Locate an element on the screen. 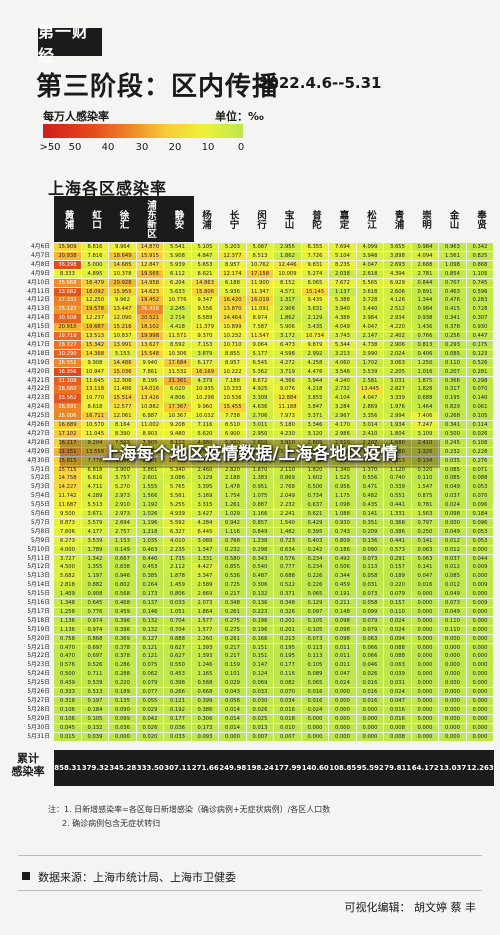 The width and height of the screenshot is (500, 935). heatmap-cell: 4.738 is located at coordinates (370, 345).